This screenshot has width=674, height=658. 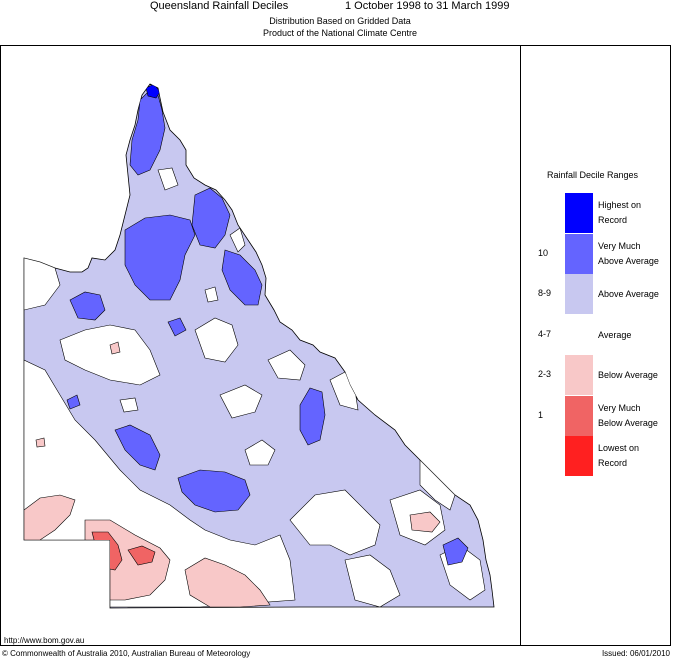 I want to click on very-much-above-region-west, so click(x=87, y=306).